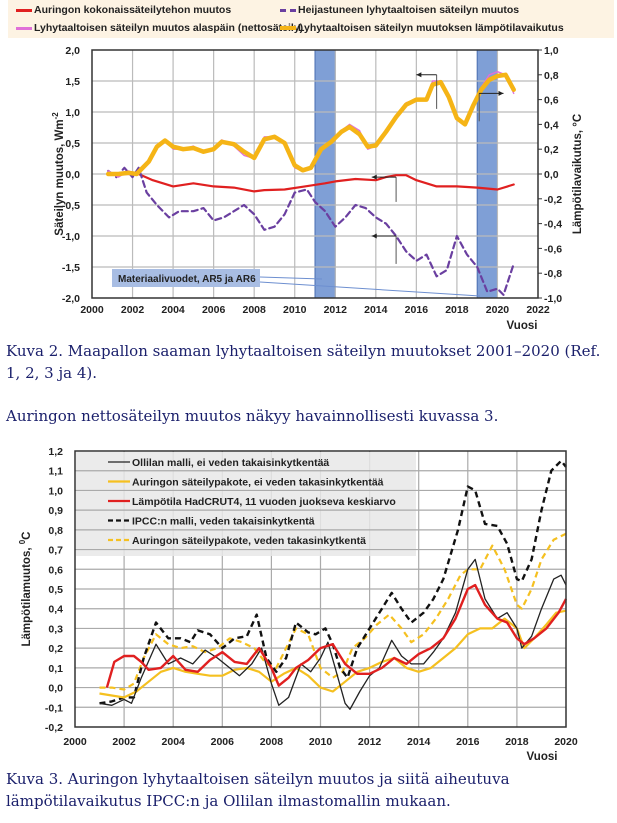 The height and width of the screenshot is (823, 617). Describe the element at coordinates (55, 610) in the screenshot. I see `y-tick-label: 0,4` at that location.